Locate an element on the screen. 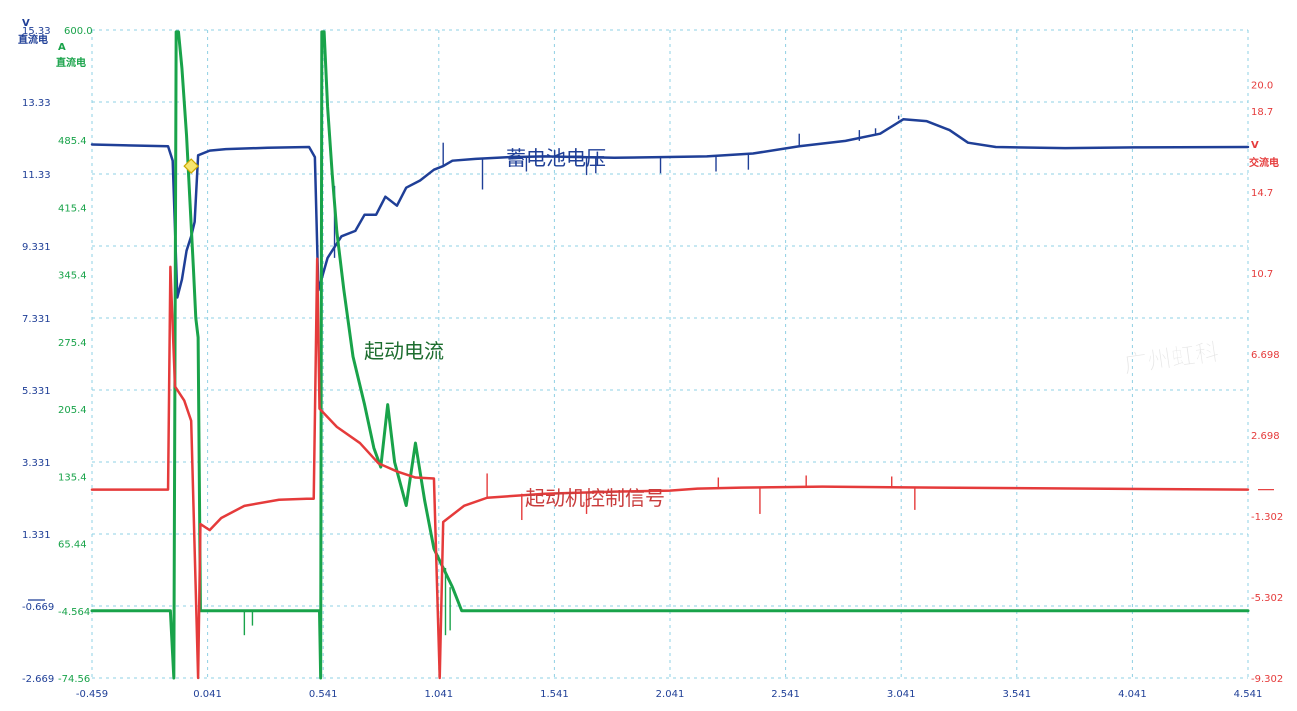 The width and height of the screenshot is (1297, 711). x-axis-tick-label: 1.541 is located at coordinates (554, 694).